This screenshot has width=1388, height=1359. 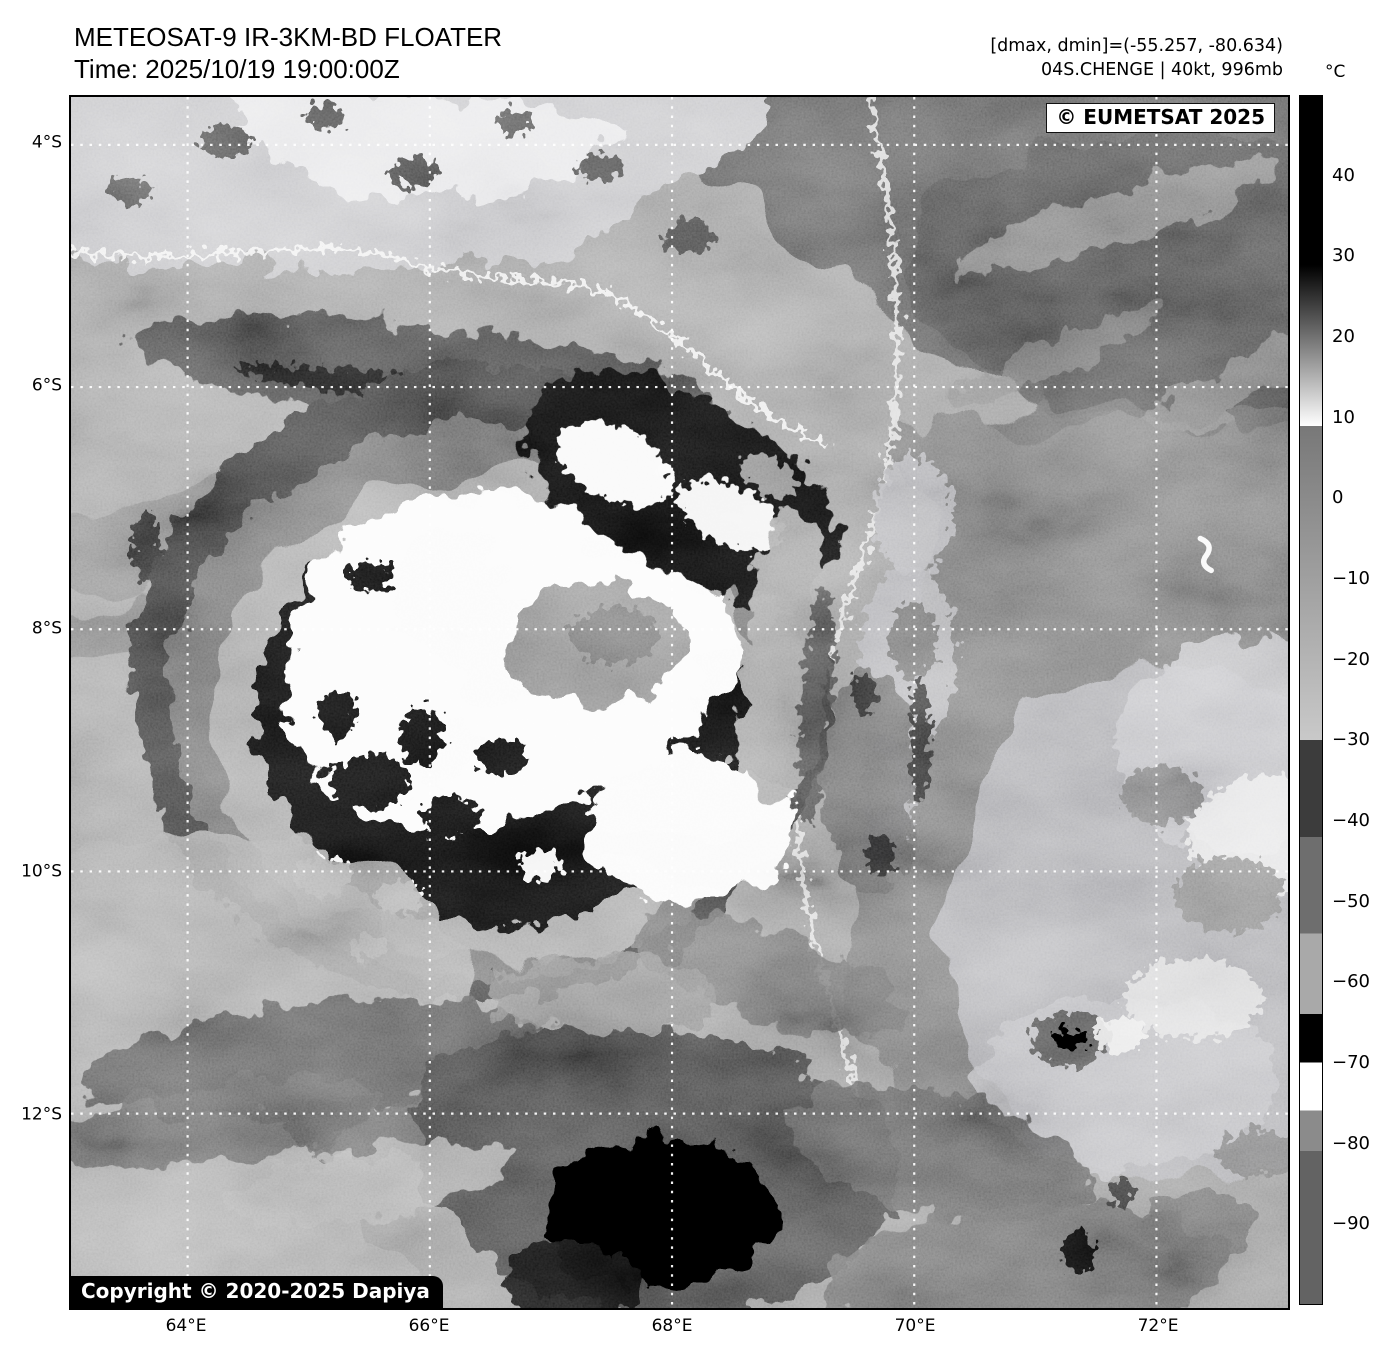 I want to click on colorbar-tick-label: −10, so click(x=1351, y=579).